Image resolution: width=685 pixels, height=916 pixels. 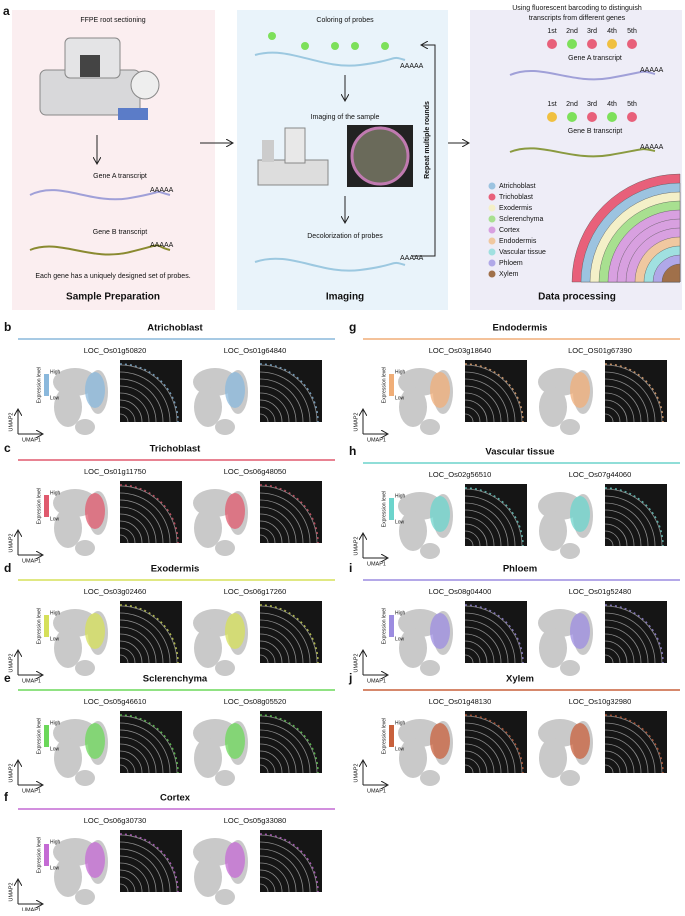 What do you see at coordinates (293, 156) in the screenshot?
I see `microscope` at bounding box center [293, 156].